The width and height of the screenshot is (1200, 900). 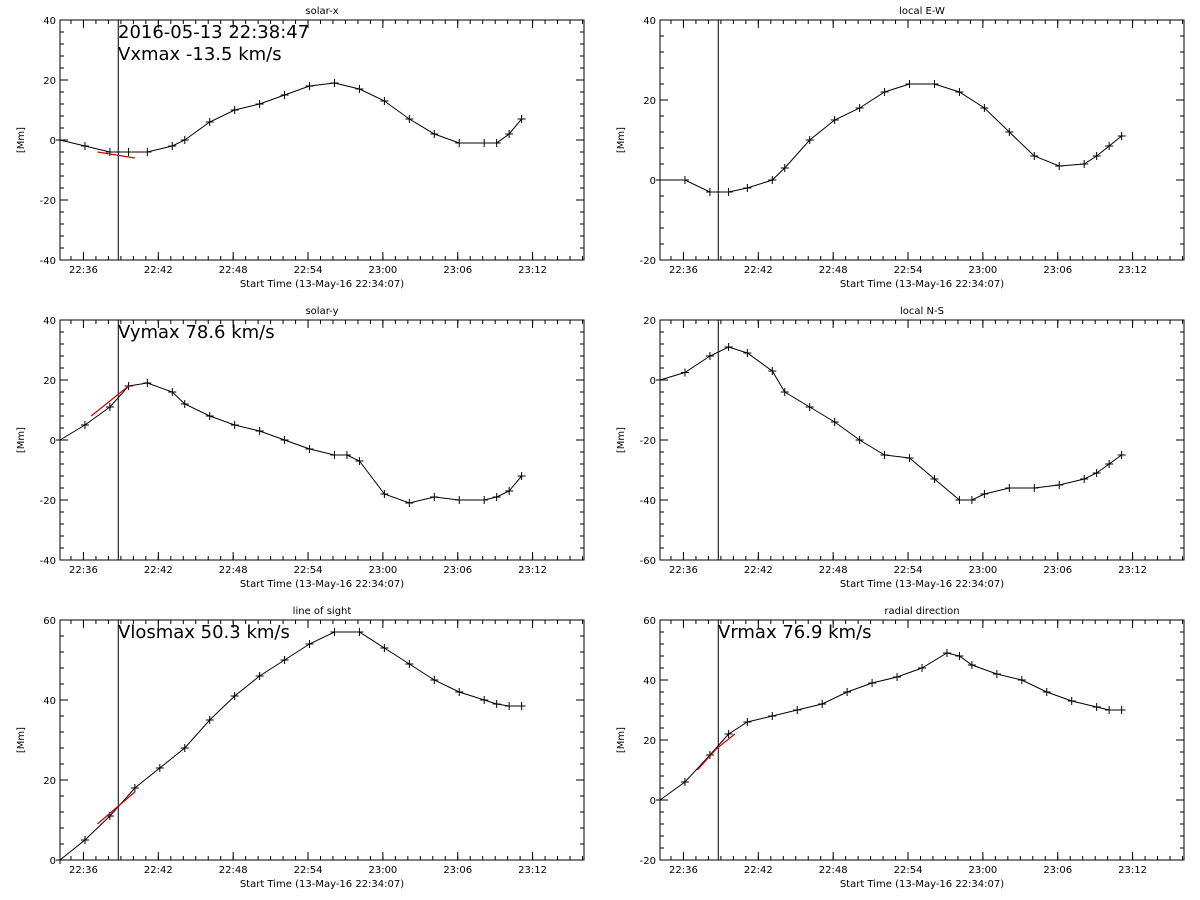 I want to click on x-tick-label: 22:48, so click(x=233, y=570).